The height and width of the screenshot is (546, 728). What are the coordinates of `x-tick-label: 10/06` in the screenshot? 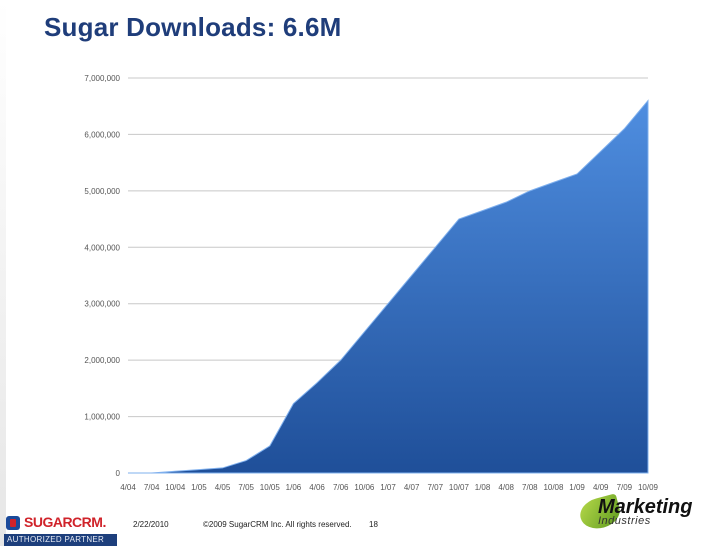 It's located at (364, 487).